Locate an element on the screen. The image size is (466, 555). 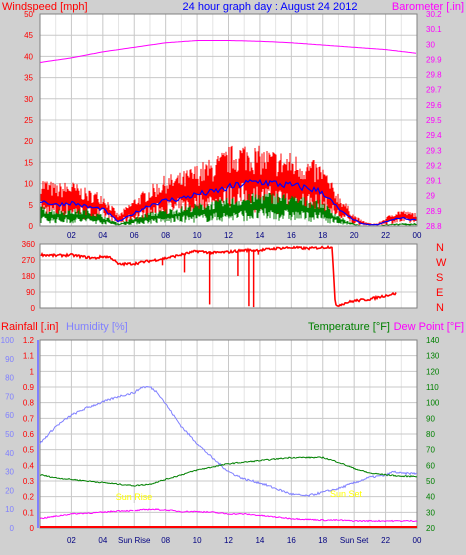
windspeed-tick-label: 15 is located at coordinates (28, 162).